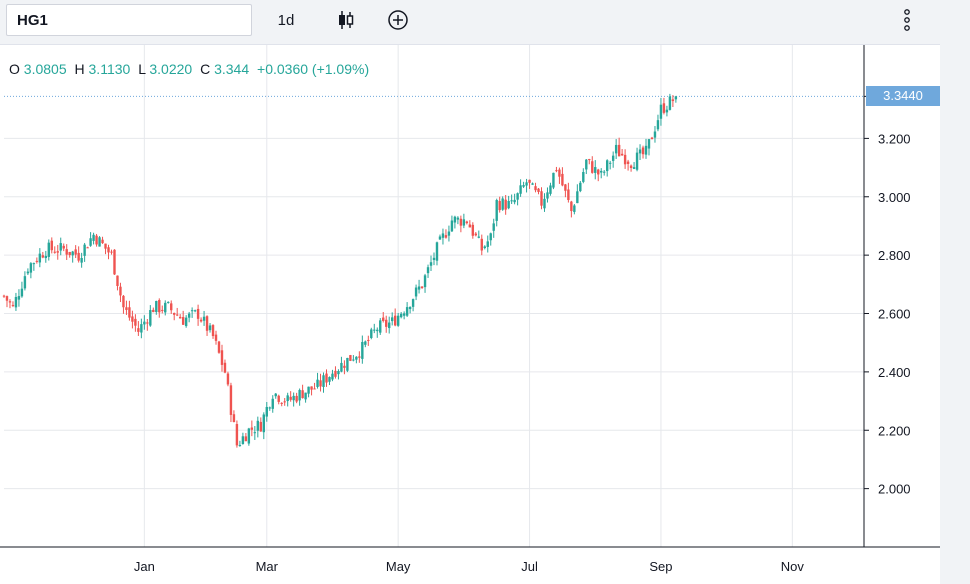  I want to click on more-button, so click(907, 20).